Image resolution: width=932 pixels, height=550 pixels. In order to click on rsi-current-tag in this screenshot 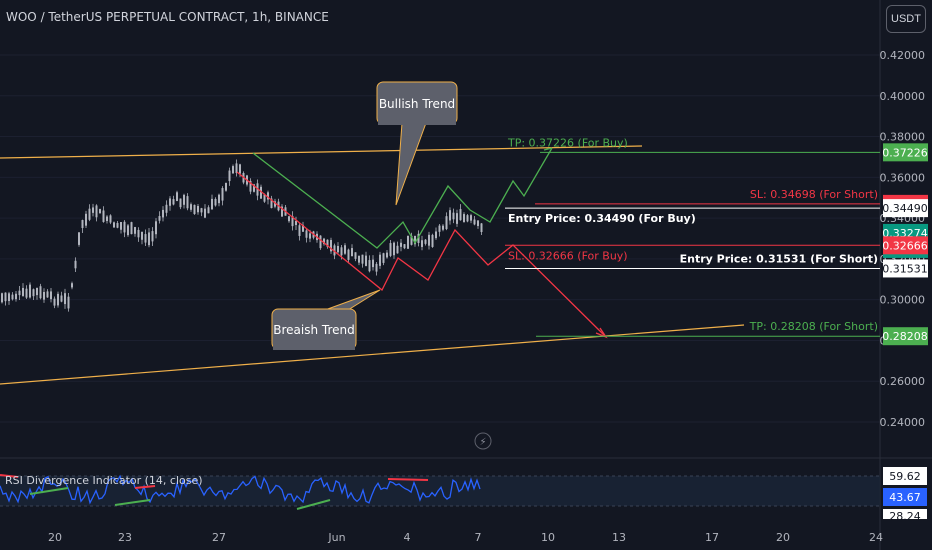, I will do `click(905, 497)`.